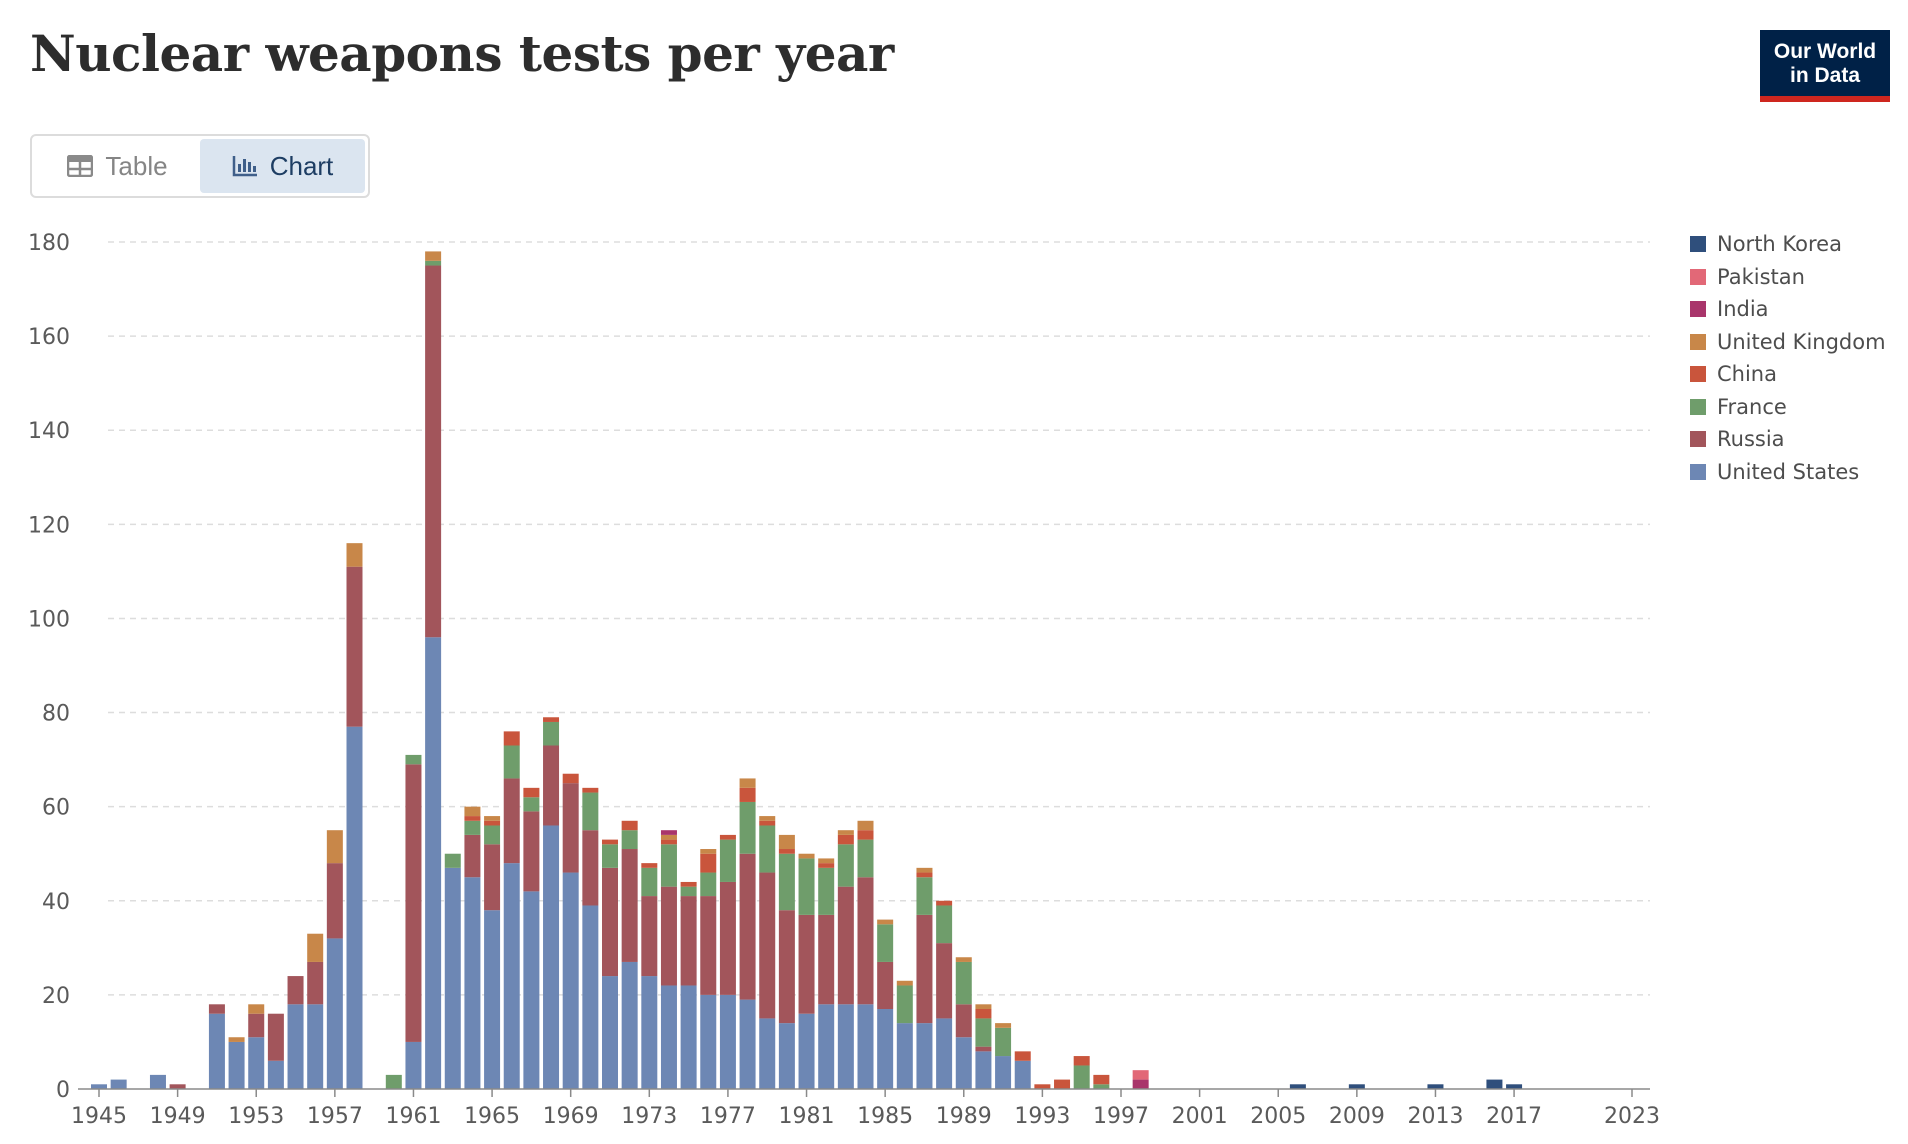  What do you see at coordinates (80, 166) in the screenshot?
I see `table-icon` at bounding box center [80, 166].